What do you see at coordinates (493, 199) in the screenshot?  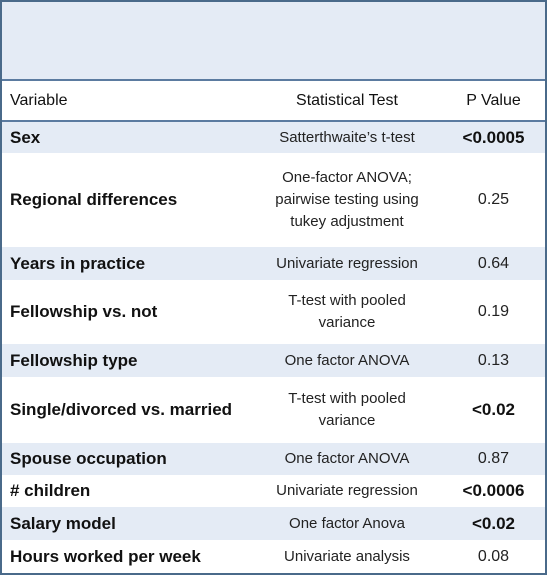 I see `cell-p-value: 0.25` at bounding box center [493, 199].